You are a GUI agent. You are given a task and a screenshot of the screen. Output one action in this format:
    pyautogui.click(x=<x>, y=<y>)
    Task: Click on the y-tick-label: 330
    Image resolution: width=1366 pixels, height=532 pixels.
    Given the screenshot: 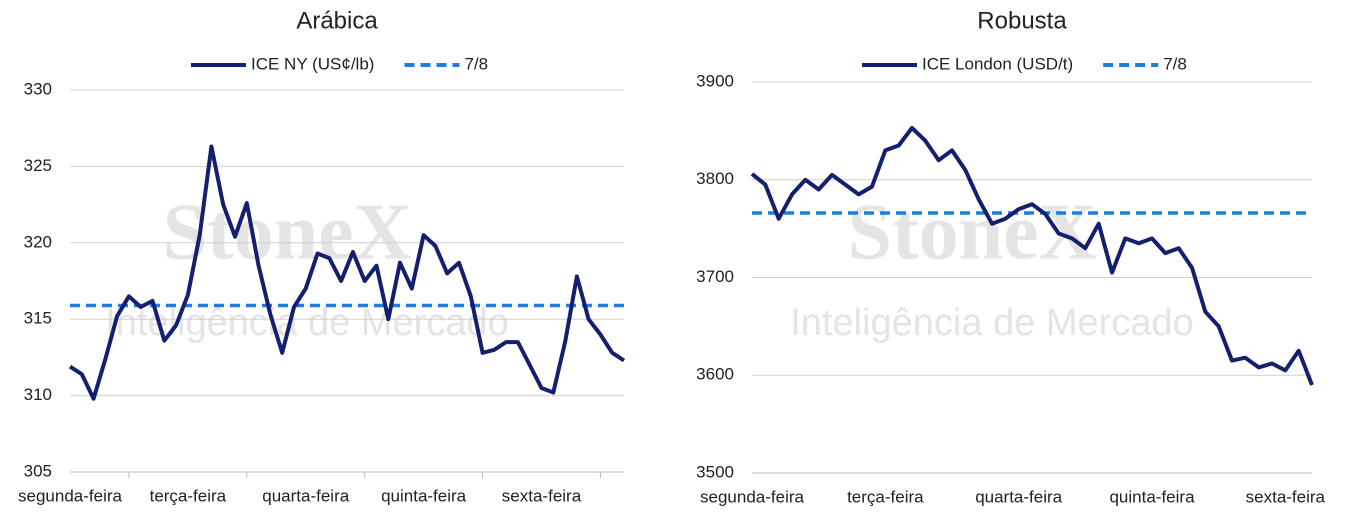 What is the action you would take?
    pyautogui.click(x=38, y=88)
    